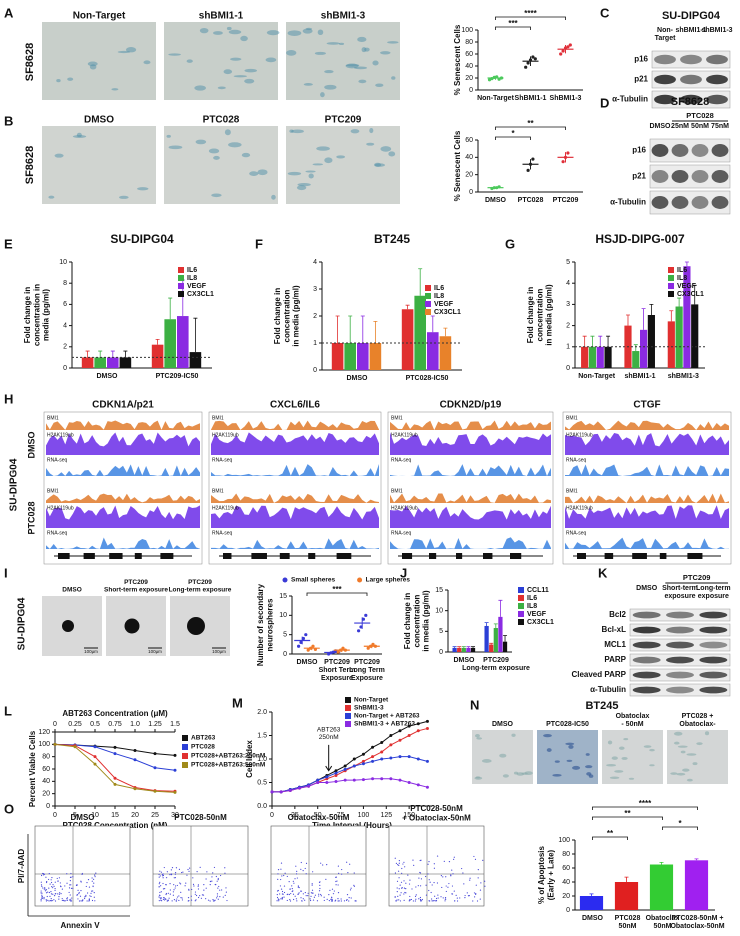  I want to click on legend-label: VEGF, so click(197, 286).